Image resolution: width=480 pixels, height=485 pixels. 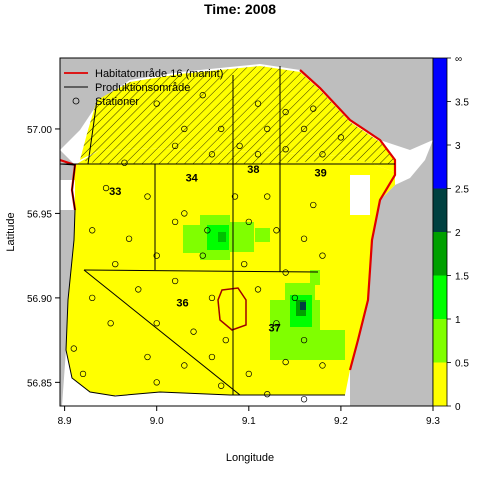 What do you see at coordinates (246, 104) in the screenshot?
I see `land-north` at bounding box center [246, 104].